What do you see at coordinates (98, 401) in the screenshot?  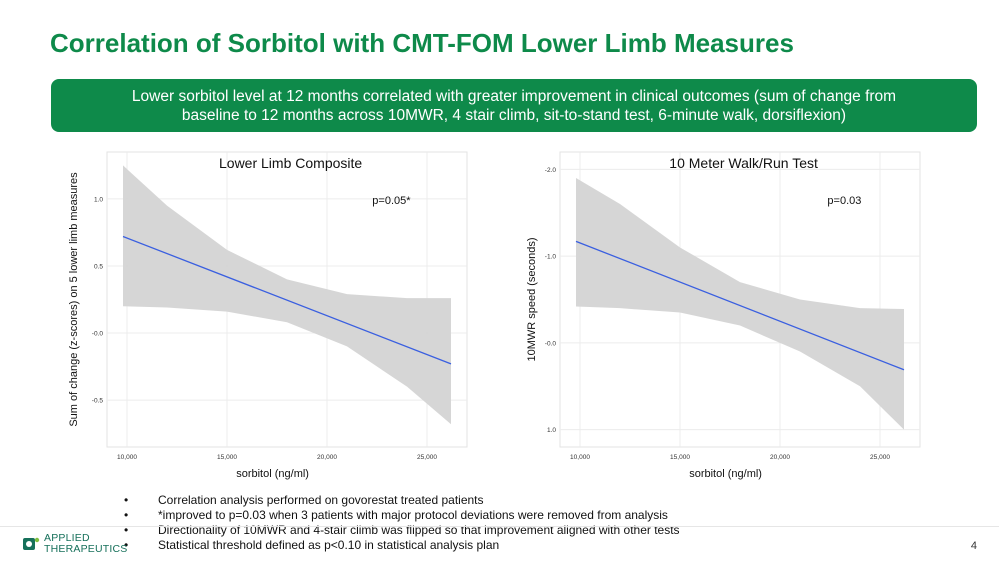 I see `y-tick-label: -0.5` at bounding box center [98, 401].